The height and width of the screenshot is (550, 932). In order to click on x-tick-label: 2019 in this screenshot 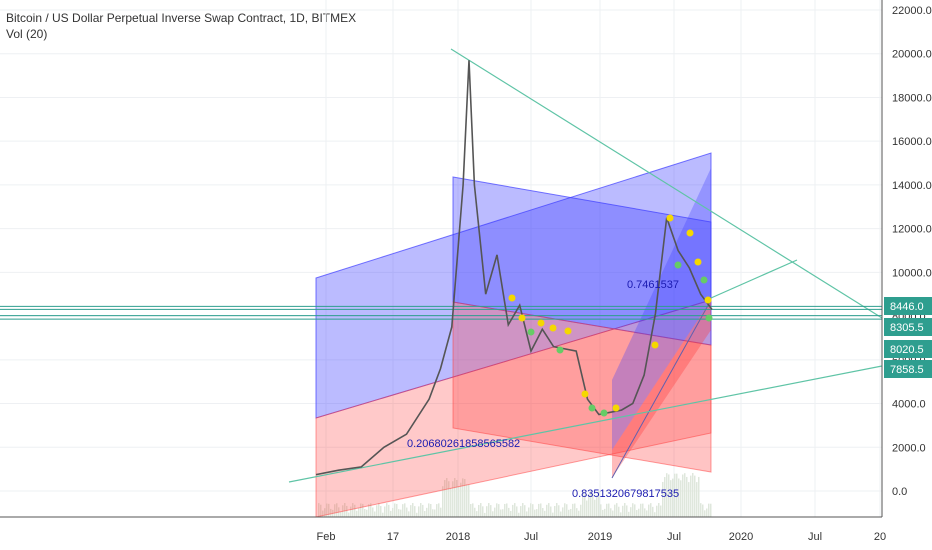, I will do `click(600, 537)`.